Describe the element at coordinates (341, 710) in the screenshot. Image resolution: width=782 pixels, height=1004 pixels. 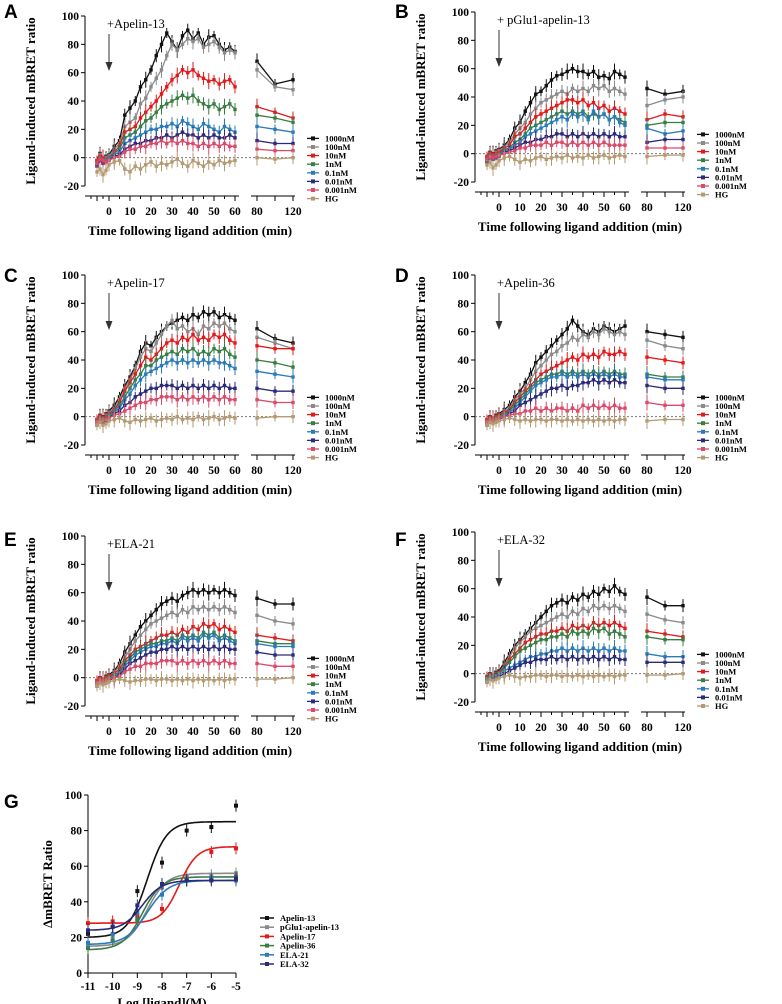
I see `legend-label: 0.001nM` at that location.